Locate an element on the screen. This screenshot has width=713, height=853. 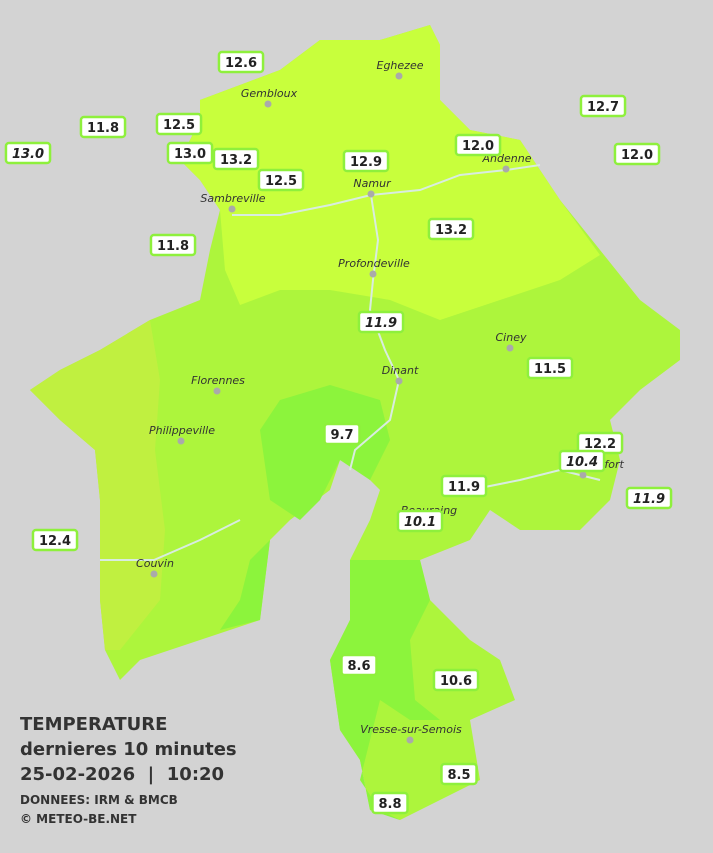
station: 8.5 is located at coordinates (459, 774).